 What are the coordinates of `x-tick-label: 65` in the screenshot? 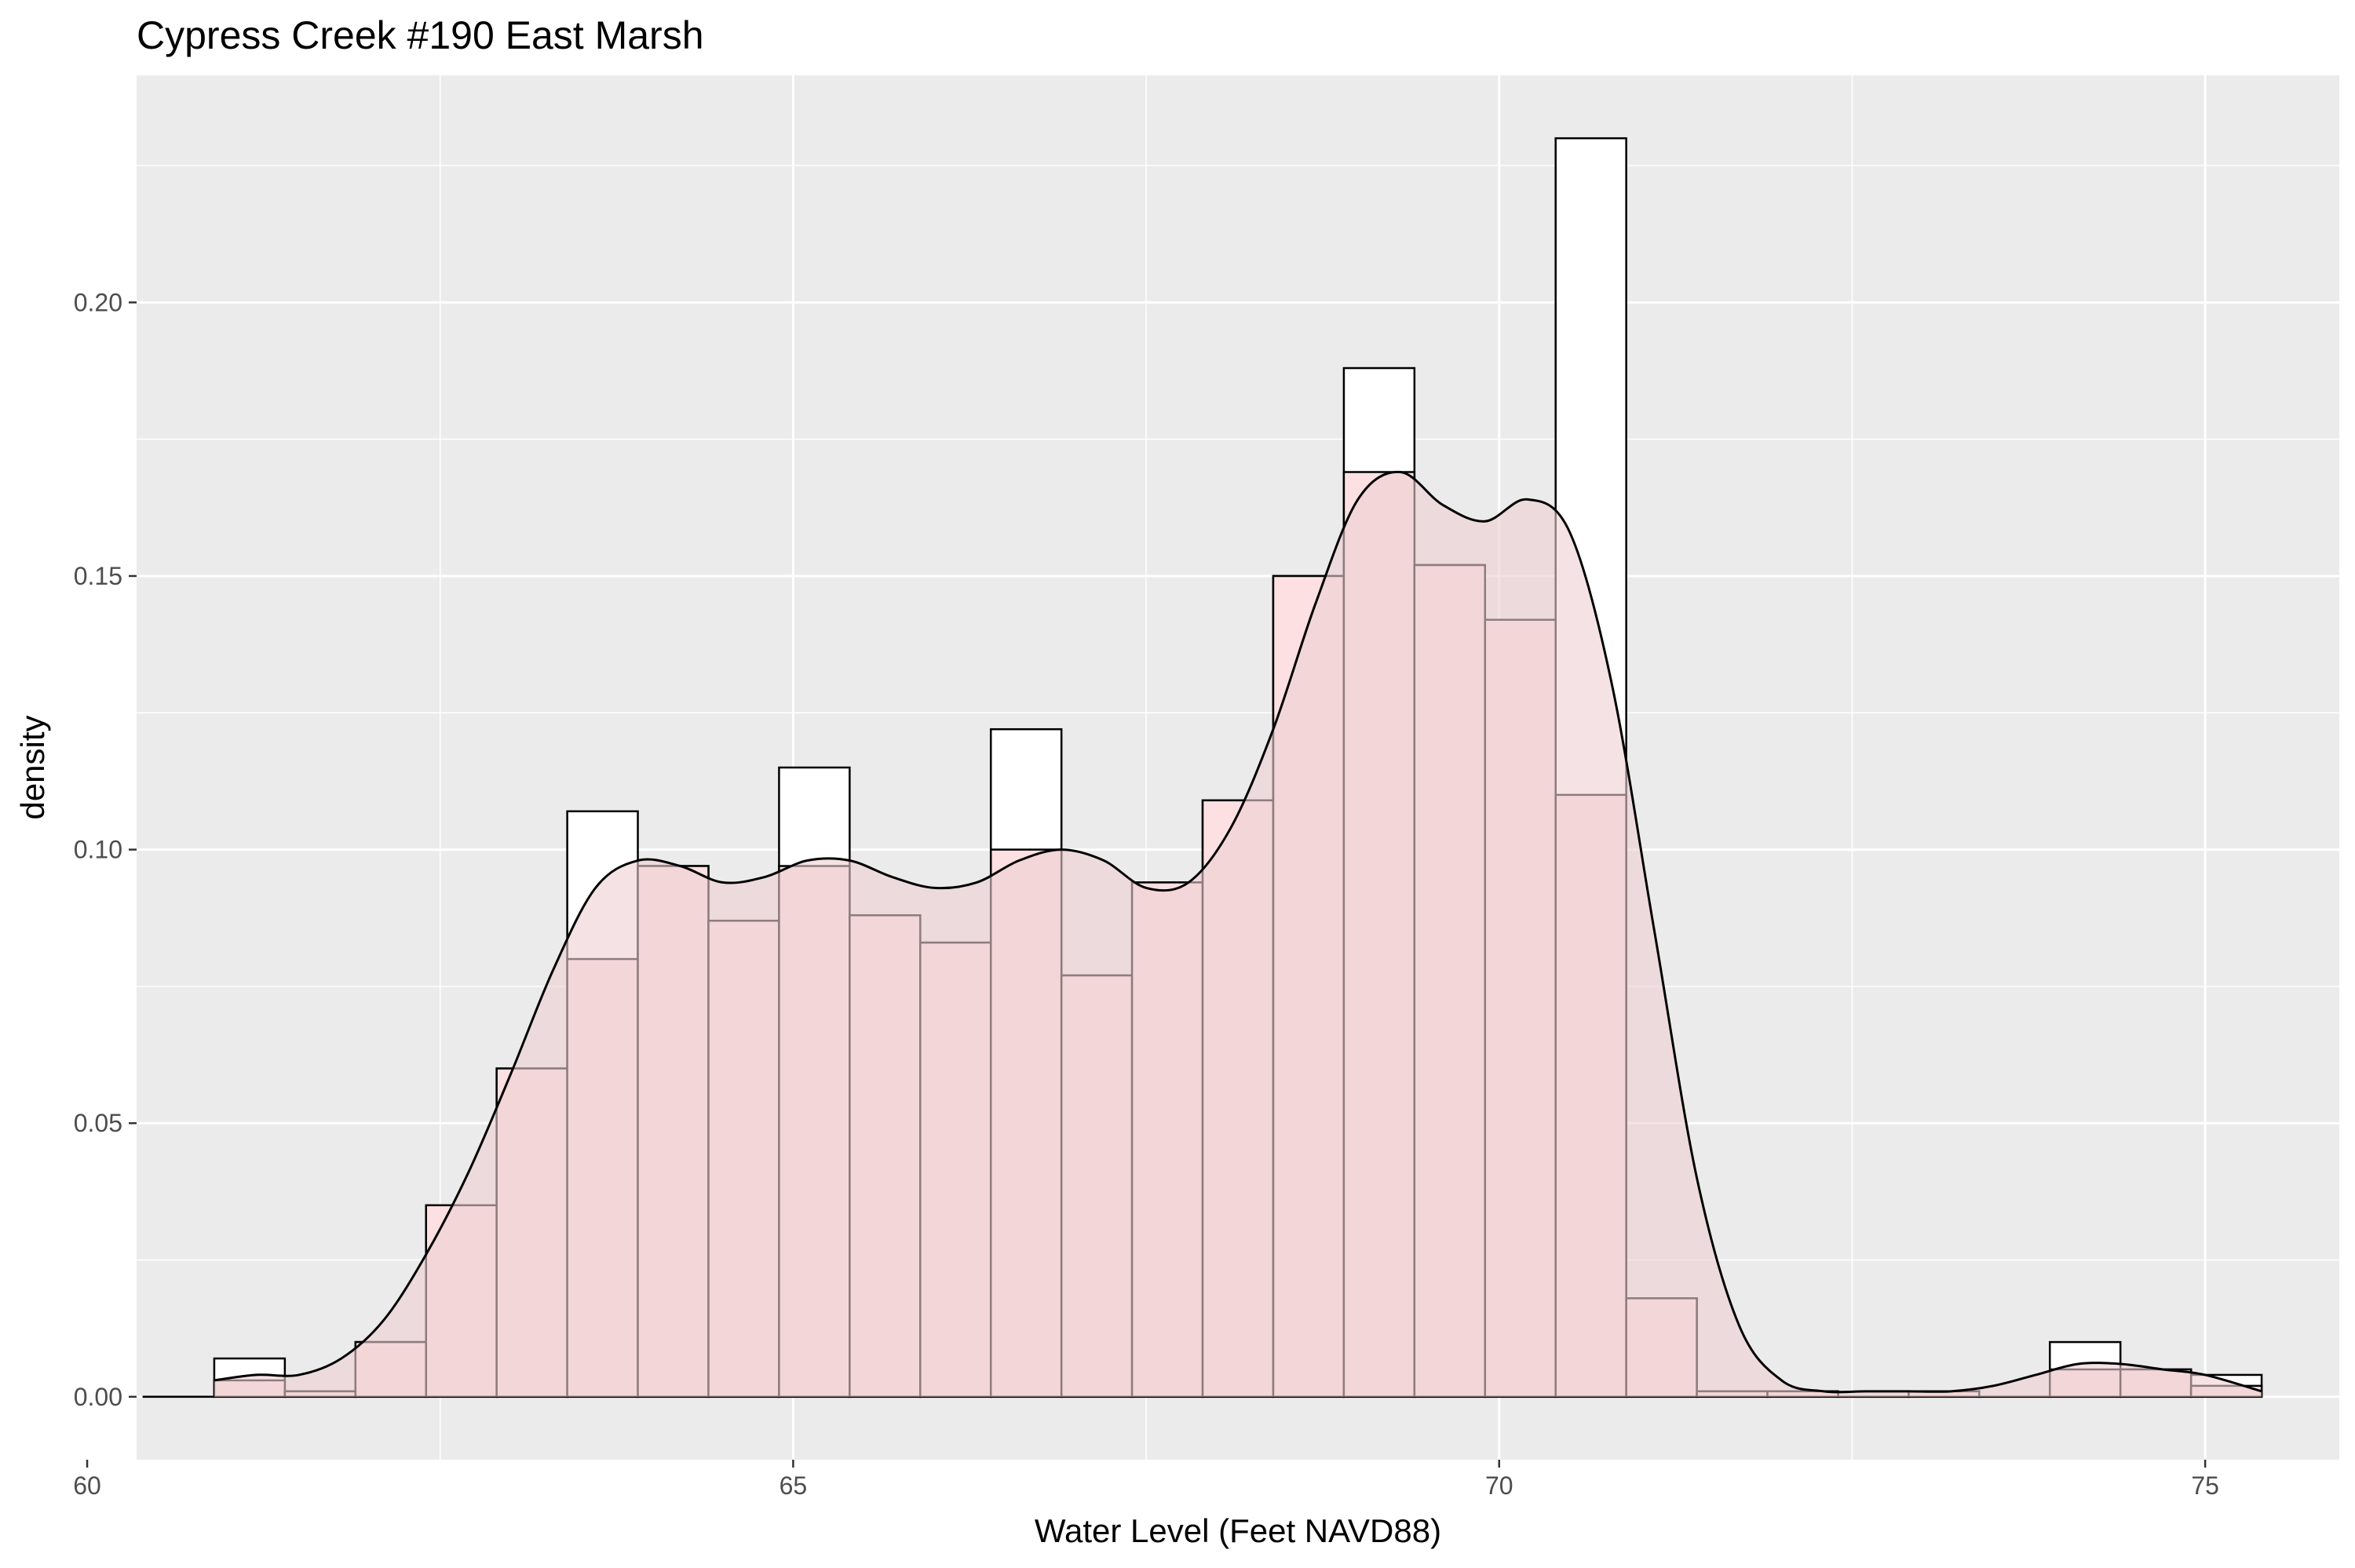 It's located at (794, 1485).